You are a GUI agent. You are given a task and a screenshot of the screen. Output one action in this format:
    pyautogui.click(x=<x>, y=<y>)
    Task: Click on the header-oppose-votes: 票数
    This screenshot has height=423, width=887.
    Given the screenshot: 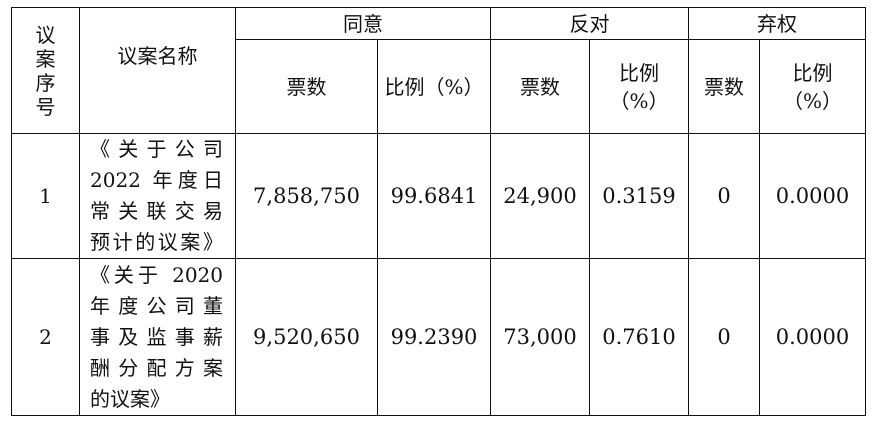 What is the action you would take?
    pyautogui.click(x=540, y=86)
    